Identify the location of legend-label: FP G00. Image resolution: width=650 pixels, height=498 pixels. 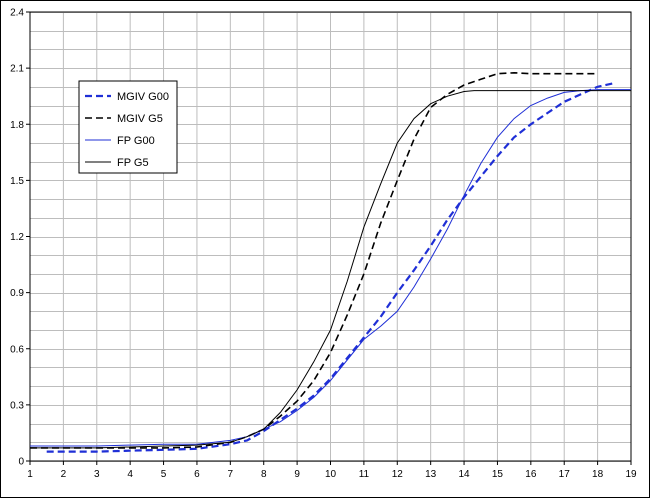
(136, 141).